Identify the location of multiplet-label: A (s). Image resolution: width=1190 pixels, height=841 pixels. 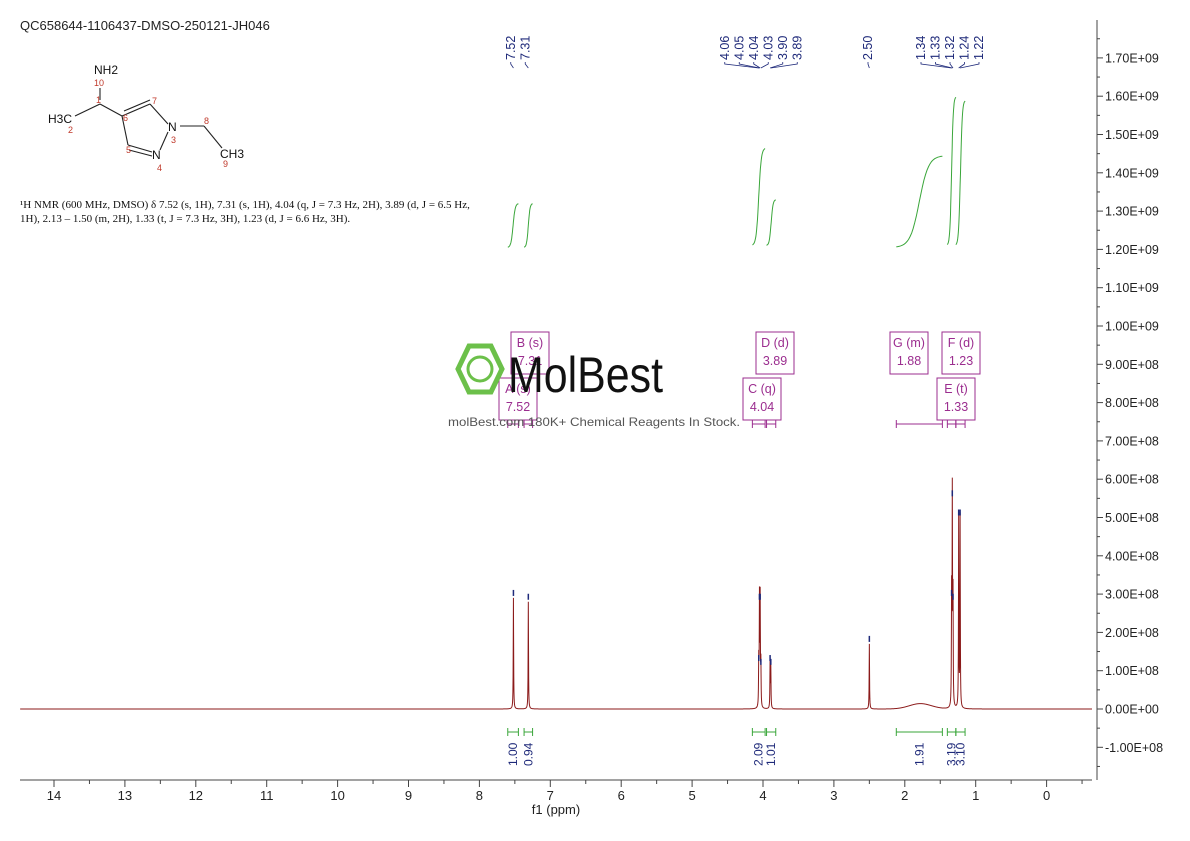
(518, 389).